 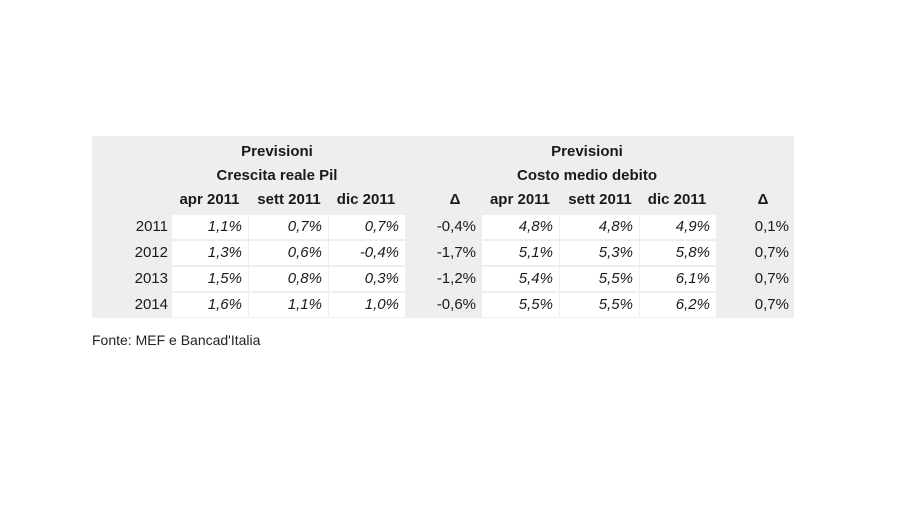 I want to click on group1-title: Previsioni, so click(x=277, y=151).